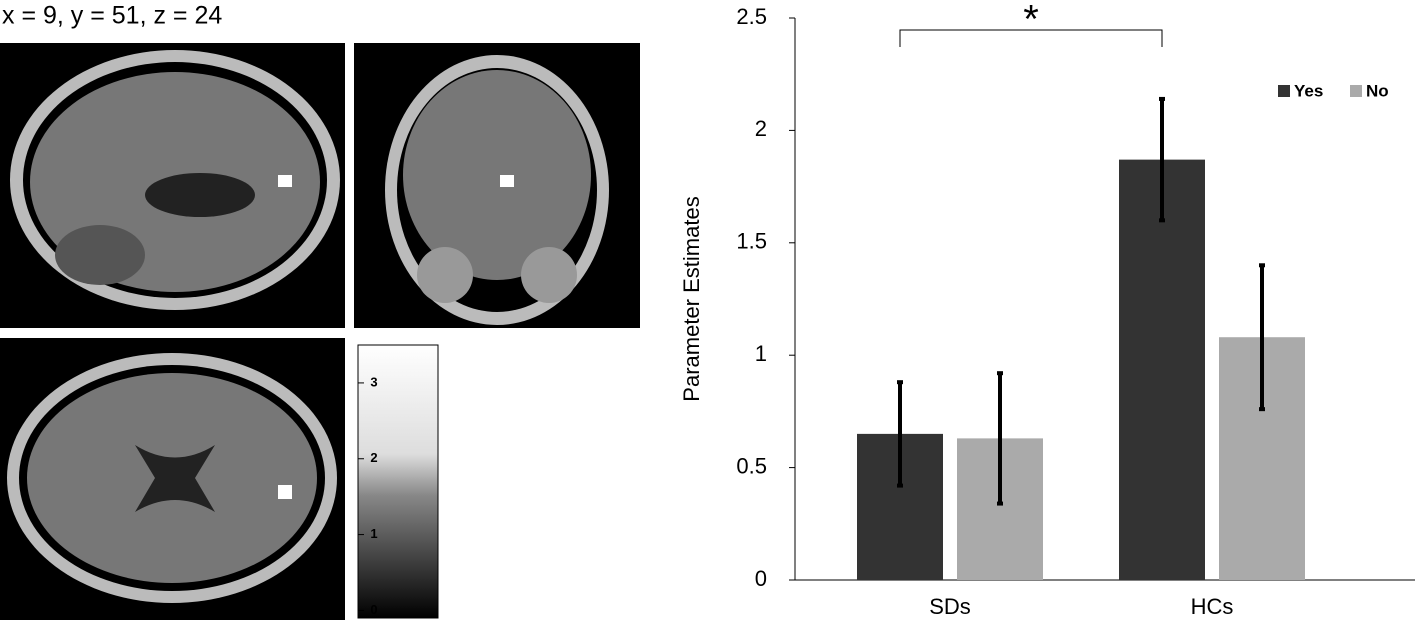 The width and height of the screenshot is (1418, 625). I want to click on colorbar-tick-label: 2, so click(373, 457).